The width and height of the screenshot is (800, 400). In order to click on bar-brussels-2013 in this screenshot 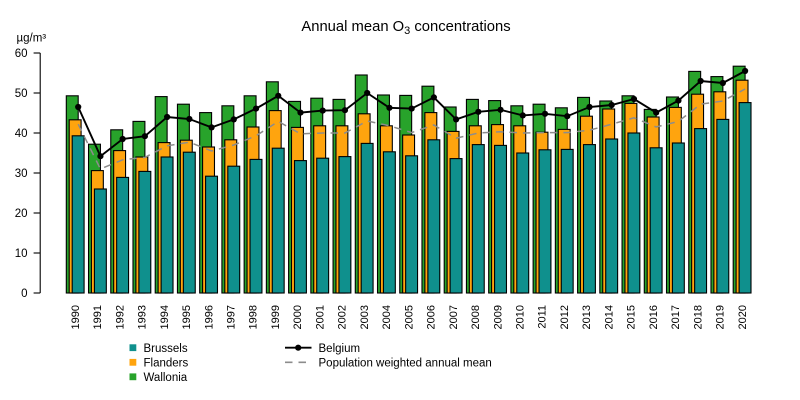, I will do `click(589, 219)`.